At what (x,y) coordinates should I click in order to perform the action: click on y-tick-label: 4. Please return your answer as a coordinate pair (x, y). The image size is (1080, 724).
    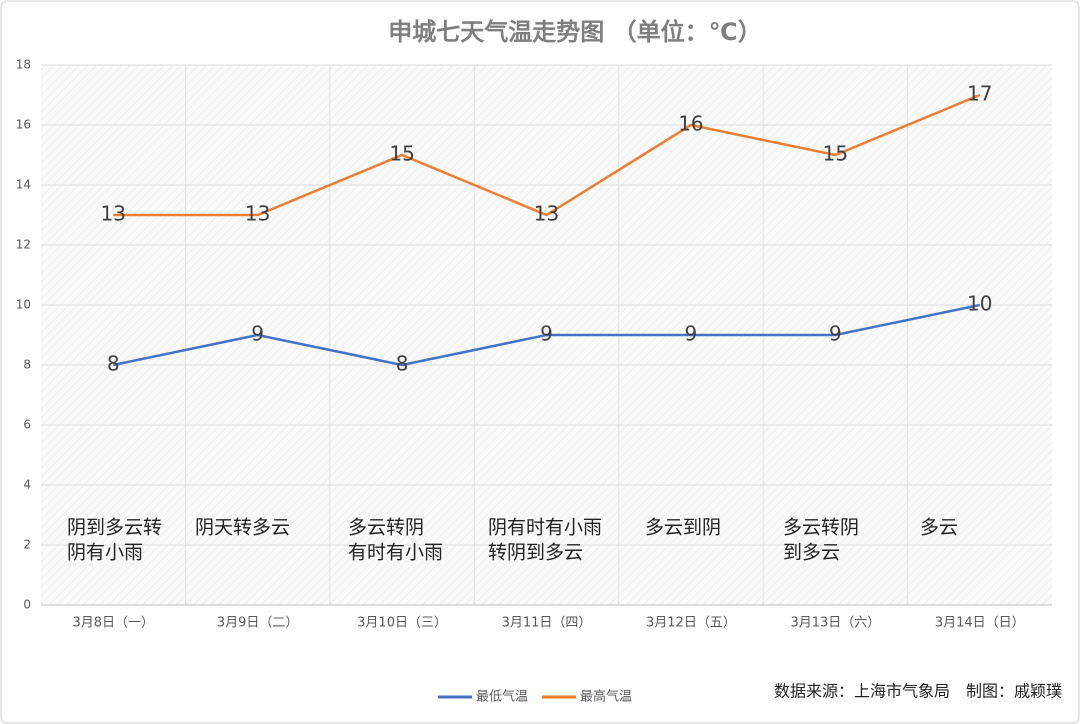
    Looking at the image, I should click on (27, 485).